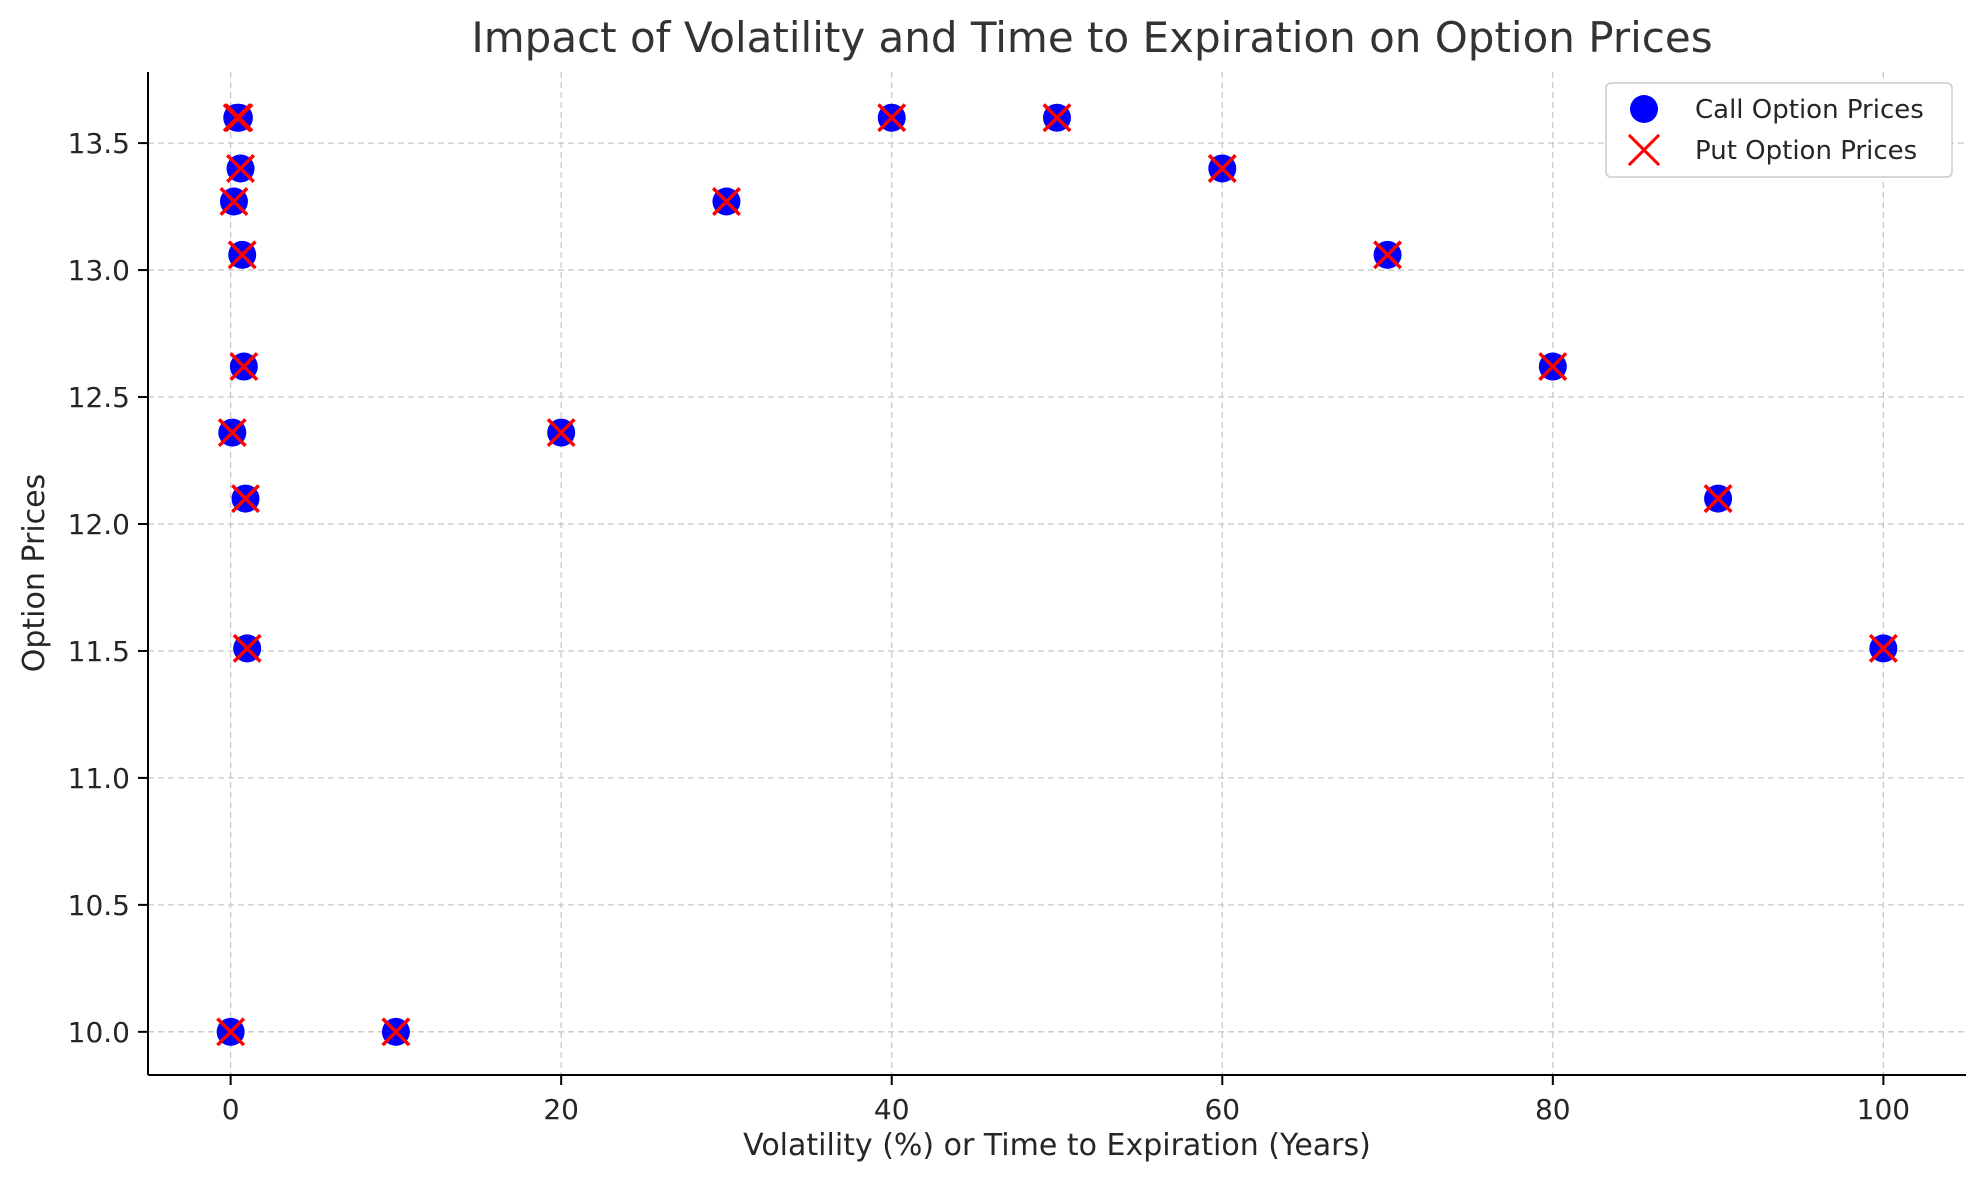  I want to click on x-tick-label: 60, so click(1222, 1109).